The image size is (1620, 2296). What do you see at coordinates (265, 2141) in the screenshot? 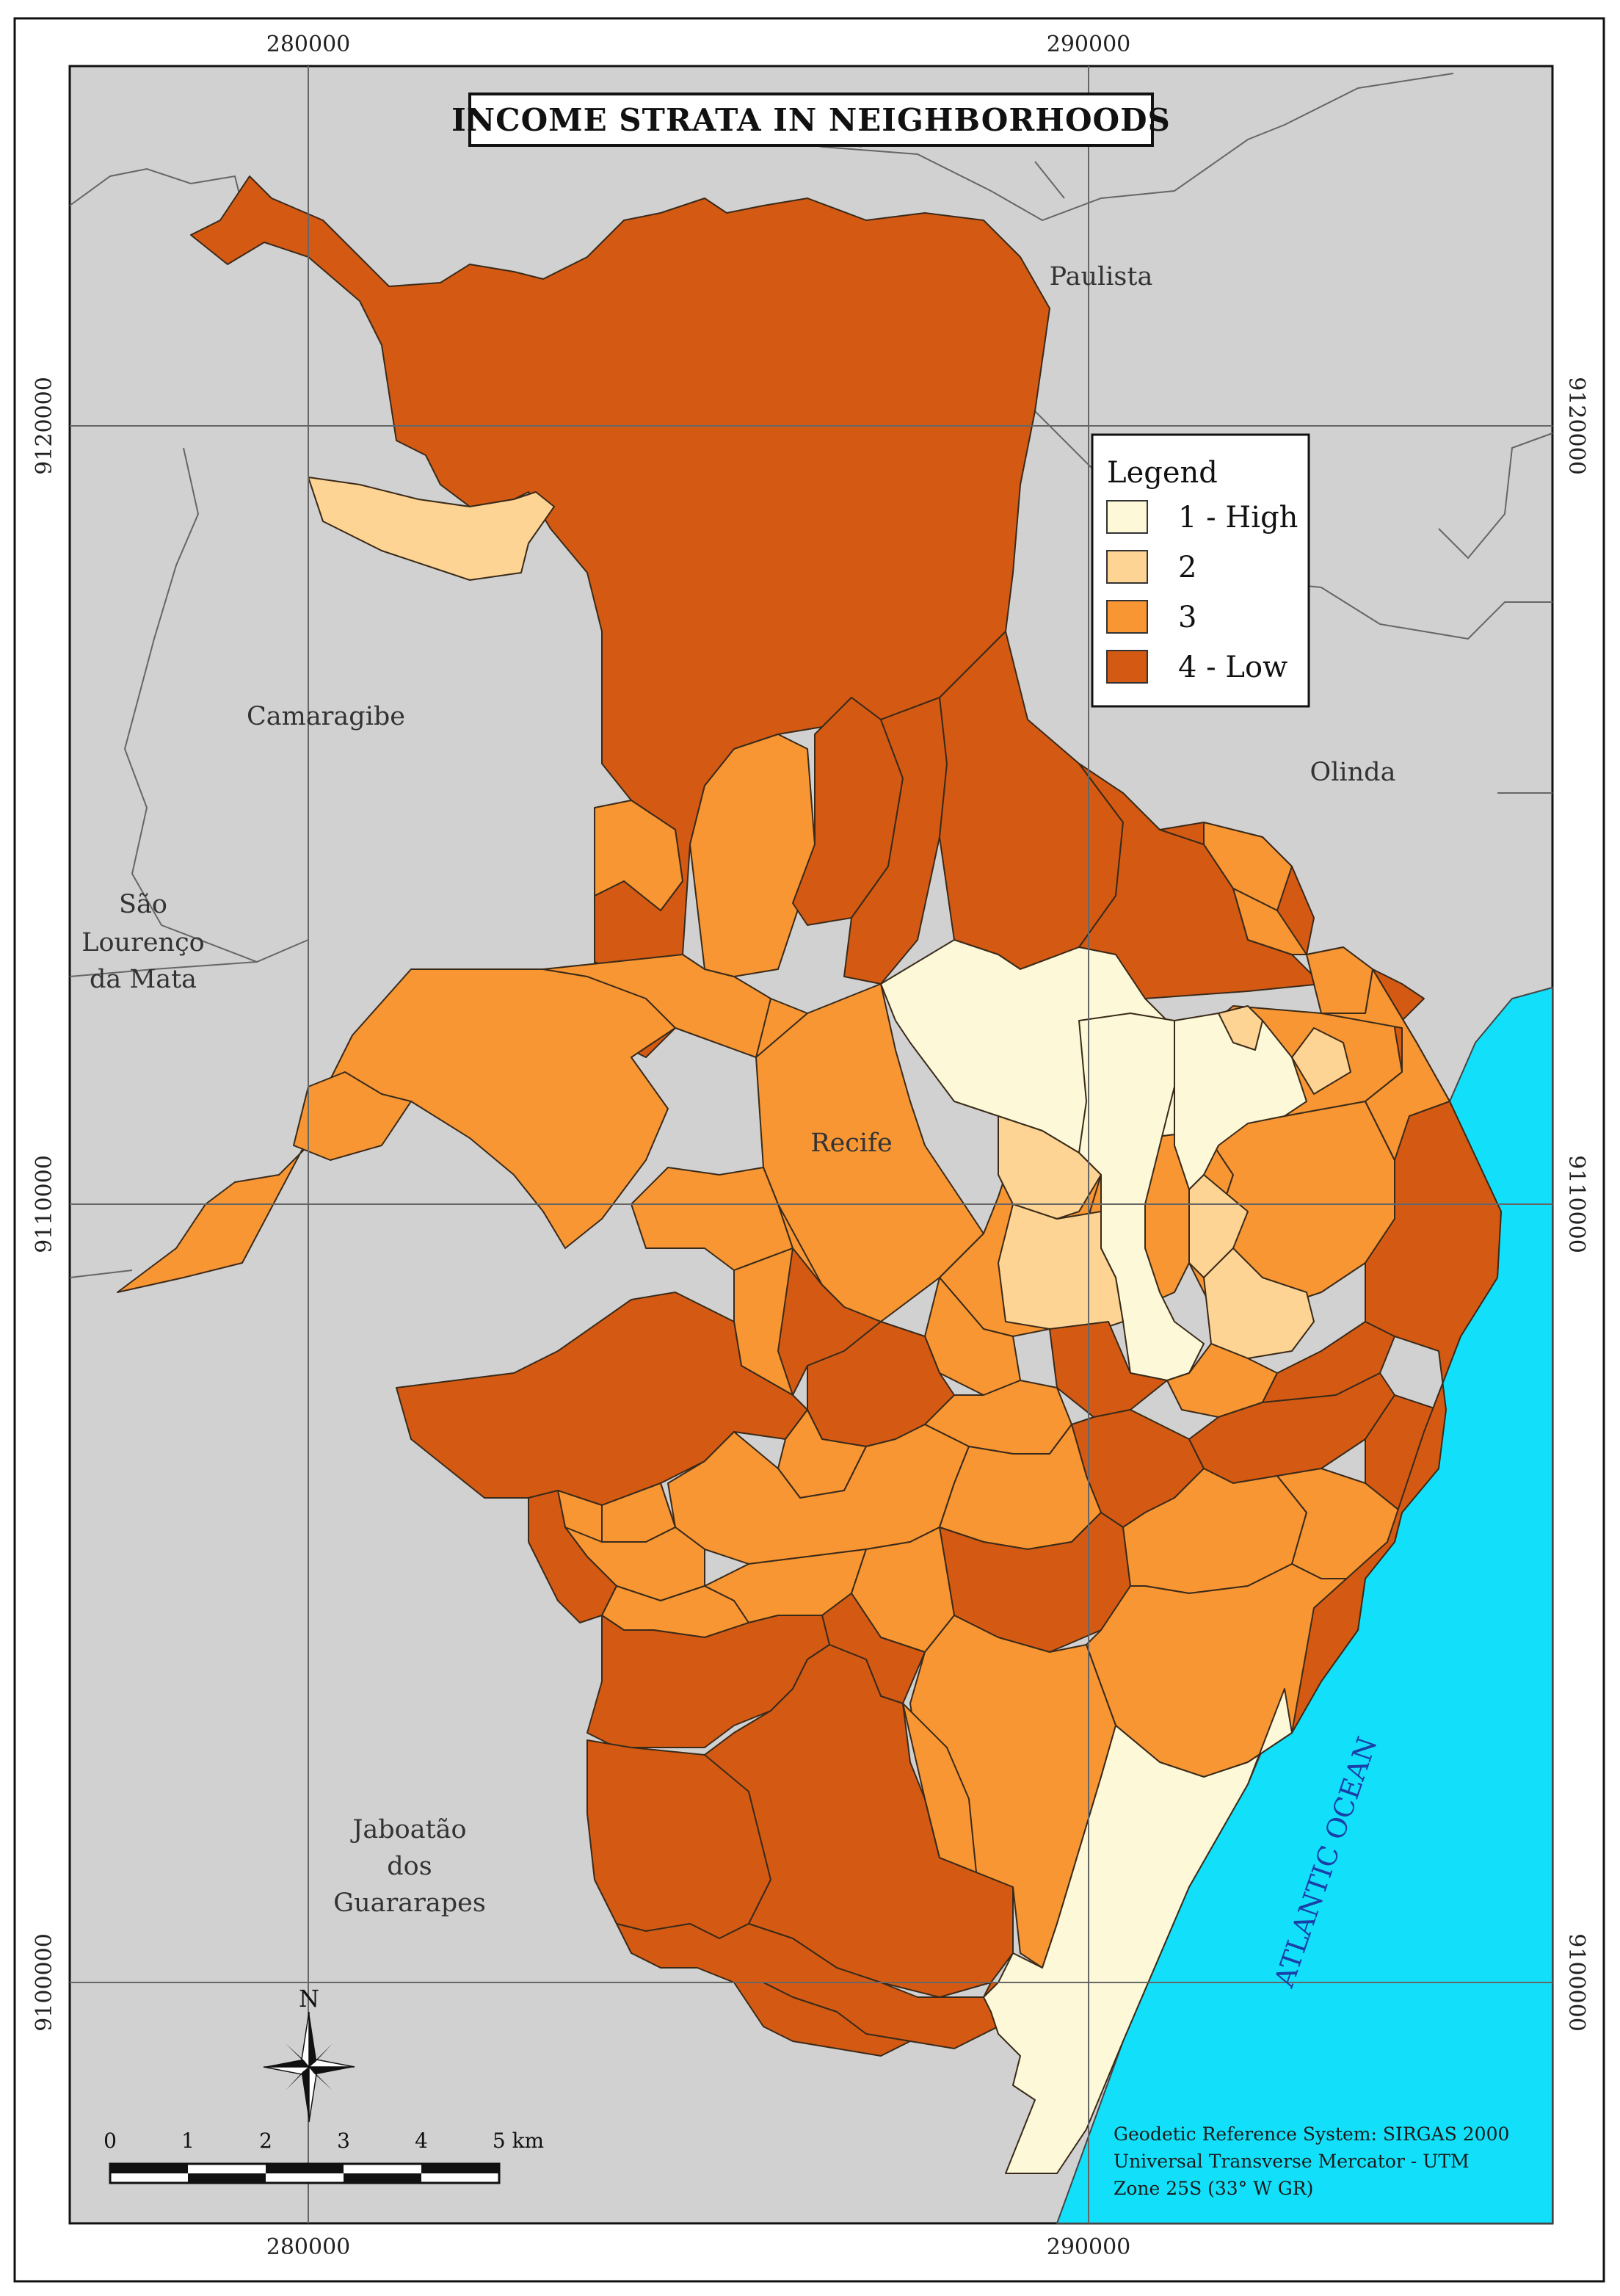
I see `scale-label-2: 2` at bounding box center [265, 2141].